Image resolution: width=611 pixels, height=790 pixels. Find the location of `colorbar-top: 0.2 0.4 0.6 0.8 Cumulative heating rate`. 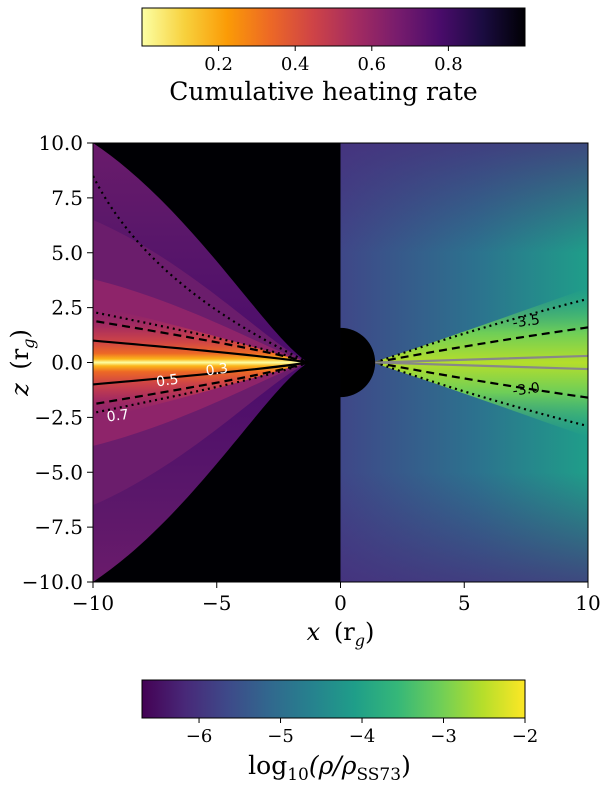

colorbar-top: 0.2 0.4 0.6 0.8 Cumulative heating rate is located at coordinates (333, 56).